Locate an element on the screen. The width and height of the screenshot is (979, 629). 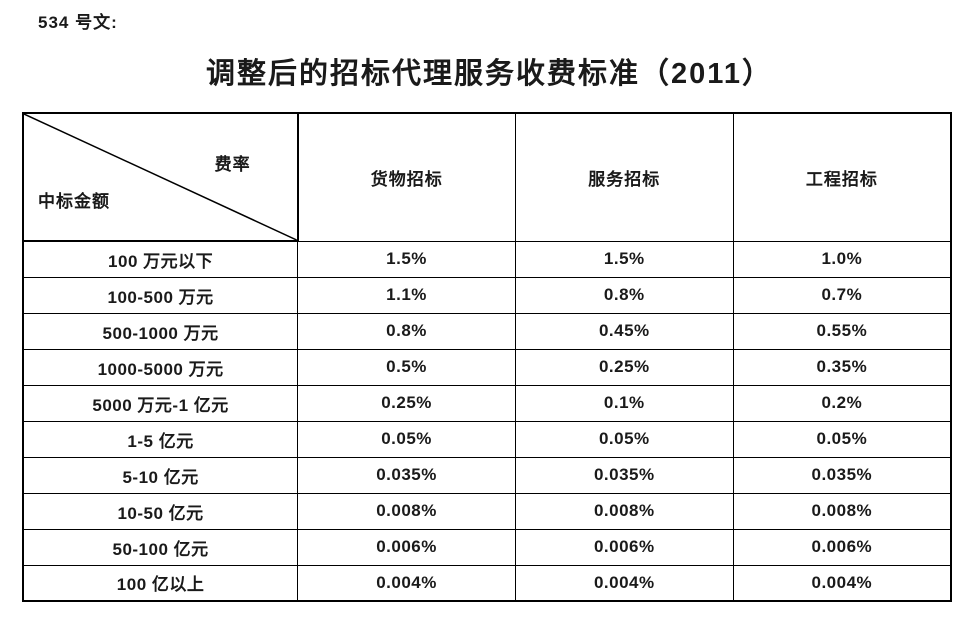
rate-cell: 0.35% is located at coordinates (842, 367).